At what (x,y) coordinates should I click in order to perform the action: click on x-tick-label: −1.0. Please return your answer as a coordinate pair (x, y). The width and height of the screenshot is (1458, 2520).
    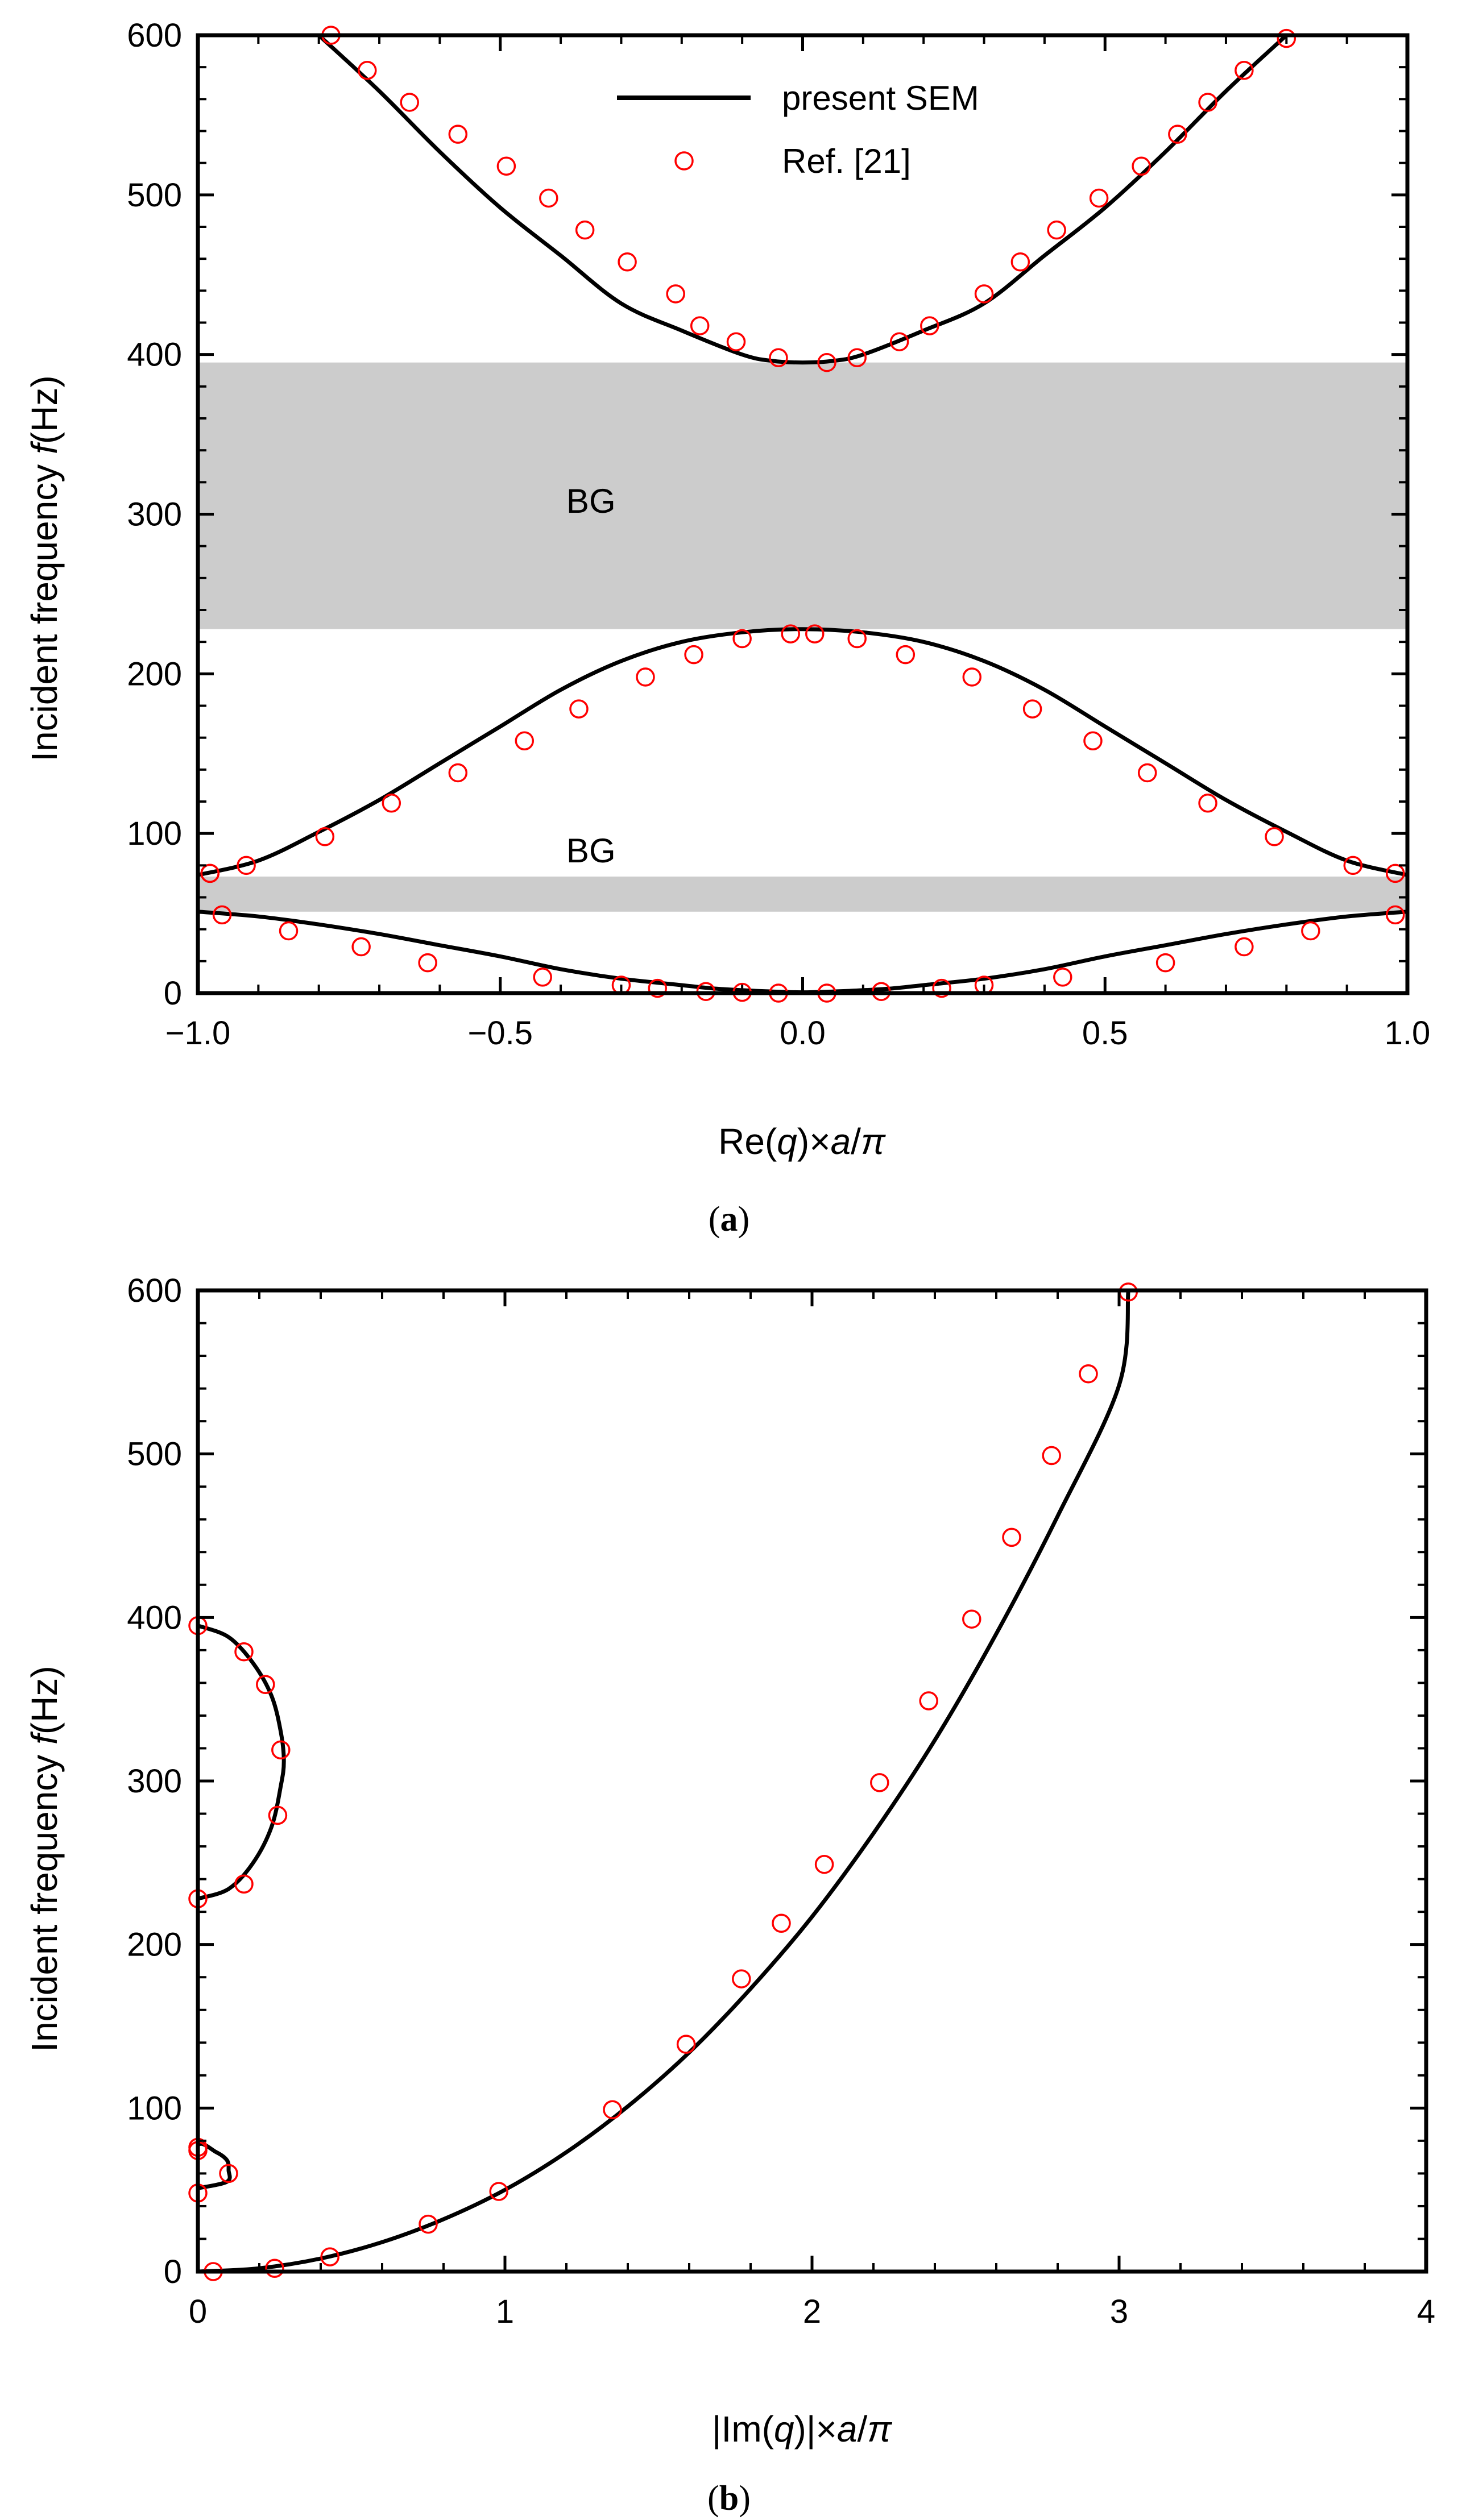
    Looking at the image, I should click on (198, 1033).